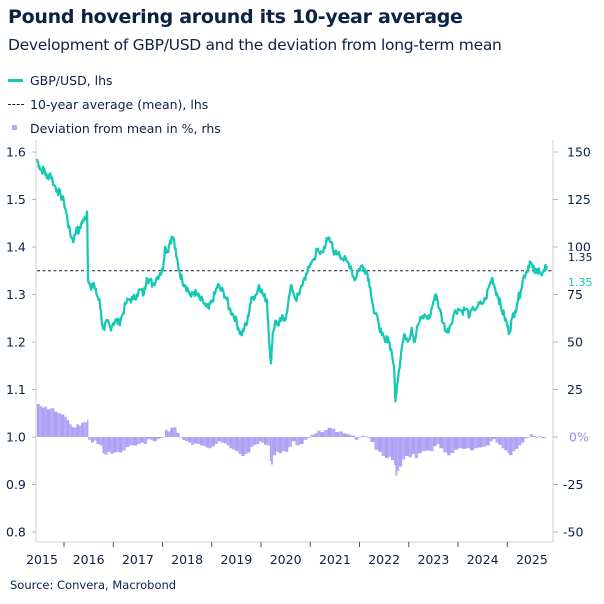 This screenshot has width=604, height=604. Describe the element at coordinates (580, 257) in the screenshot. I see `mean-end-label: 1.35` at that location.